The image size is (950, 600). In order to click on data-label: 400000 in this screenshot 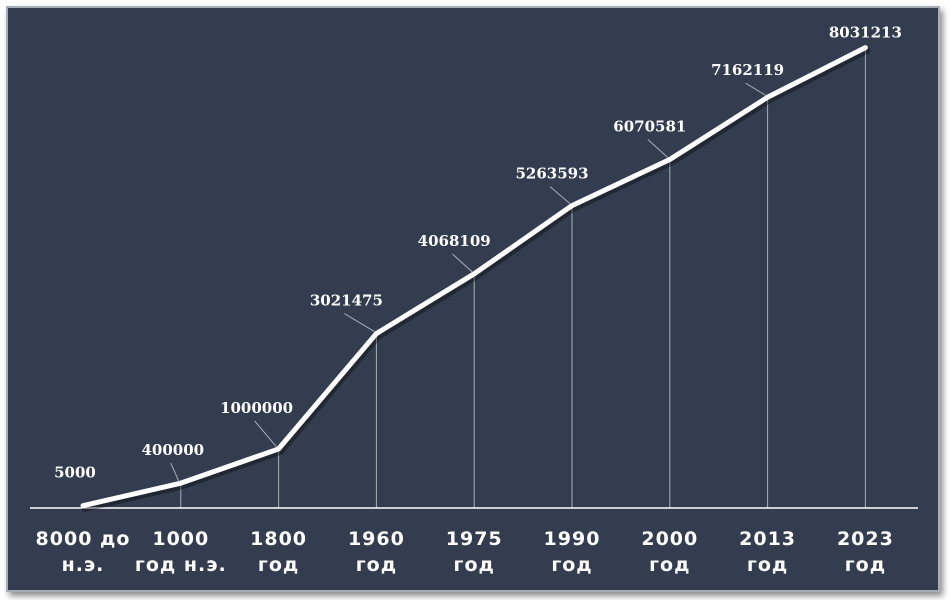, I will do `click(172, 450)`.